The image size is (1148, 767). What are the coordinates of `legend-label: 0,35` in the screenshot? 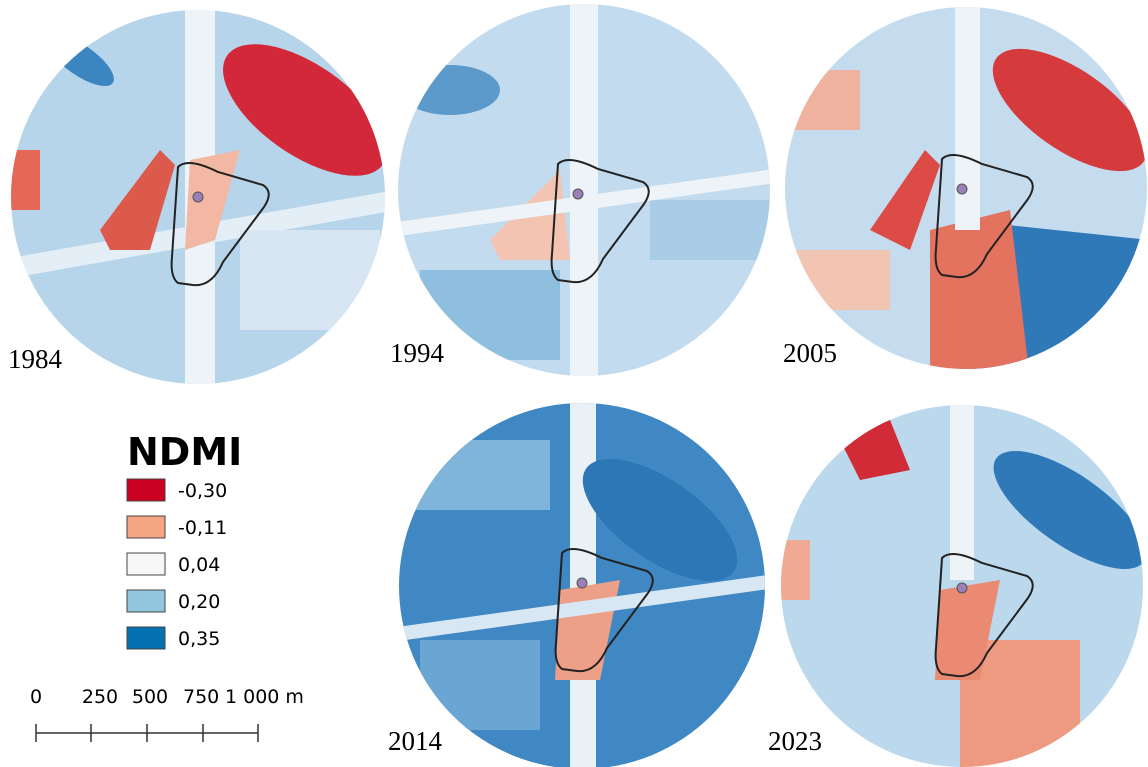 It's located at (199, 639).